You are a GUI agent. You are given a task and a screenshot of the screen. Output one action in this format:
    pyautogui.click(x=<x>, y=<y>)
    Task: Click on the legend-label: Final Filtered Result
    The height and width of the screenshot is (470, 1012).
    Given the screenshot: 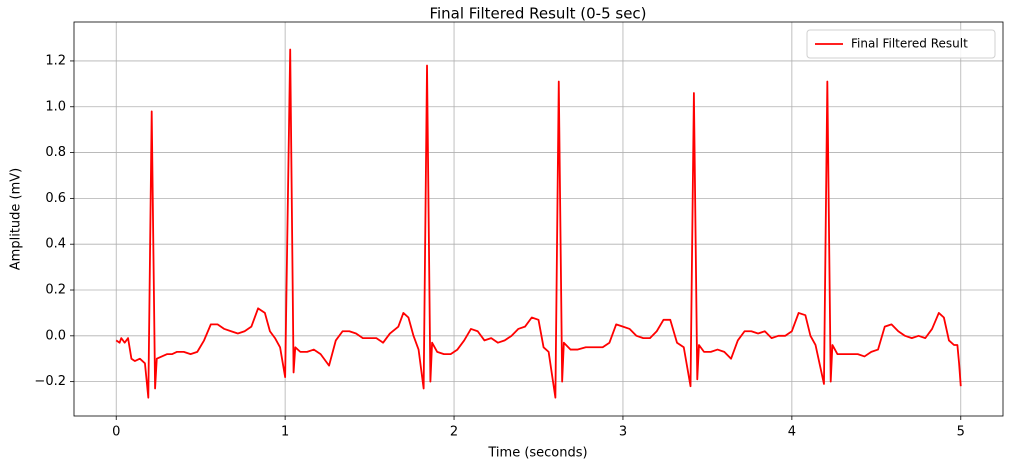 What is the action you would take?
    pyautogui.click(x=909, y=44)
    